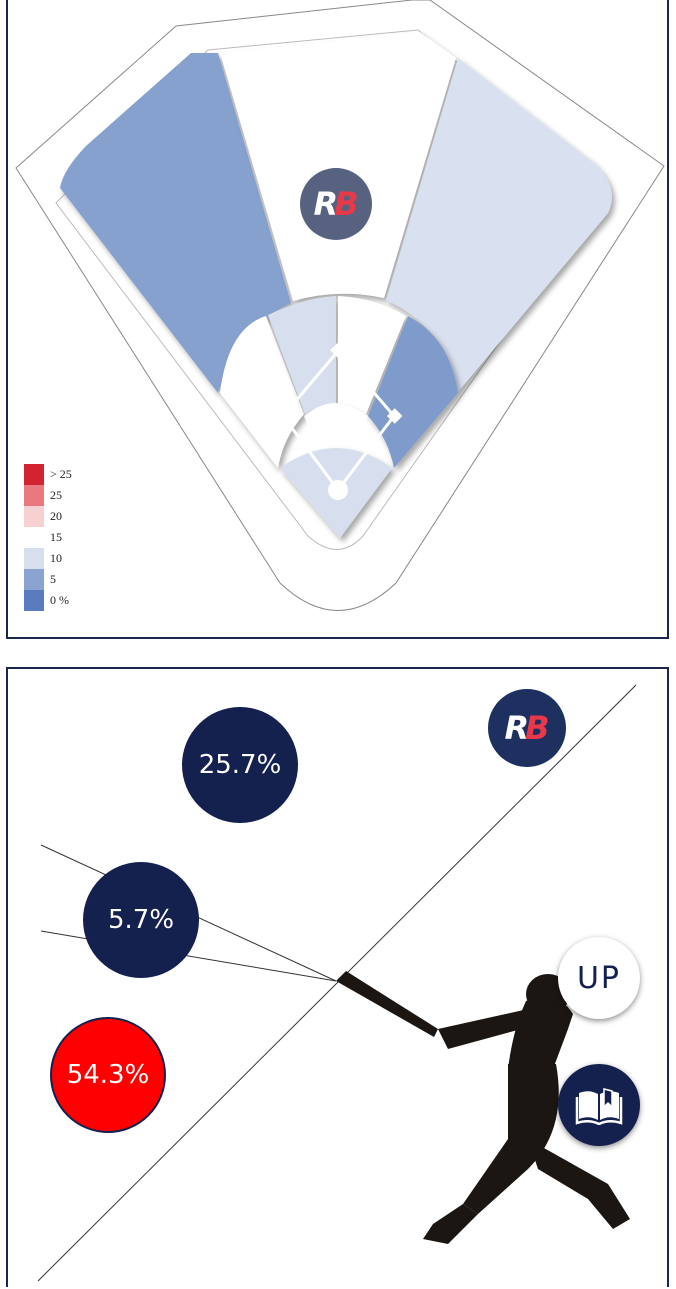  What do you see at coordinates (338, 350) in the screenshot?
I see `second-base` at bounding box center [338, 350].